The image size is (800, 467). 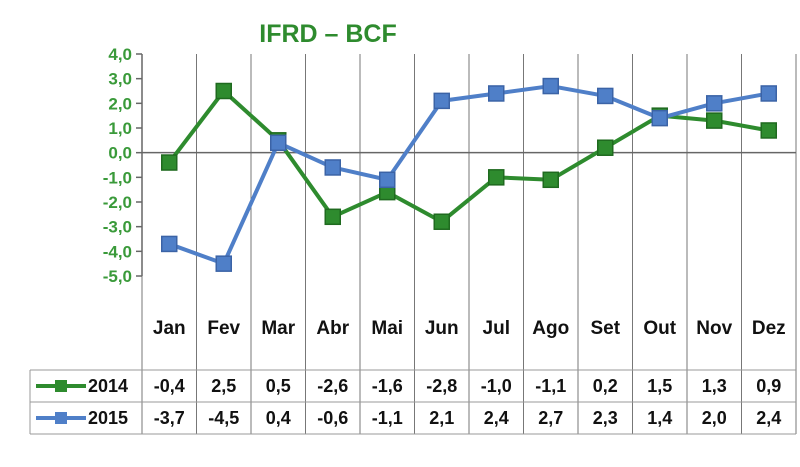 I want to click on data-point-2014-Ago, so click(x=550, y=180).